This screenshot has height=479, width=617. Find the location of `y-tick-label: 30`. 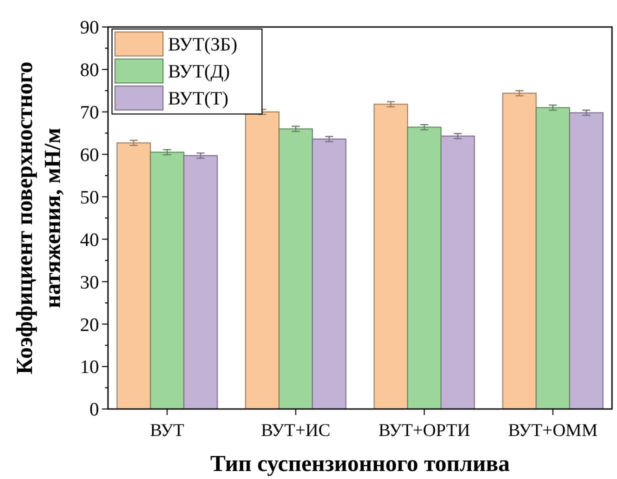

y-tick-label: 30 is located at coordinates (89, 283).